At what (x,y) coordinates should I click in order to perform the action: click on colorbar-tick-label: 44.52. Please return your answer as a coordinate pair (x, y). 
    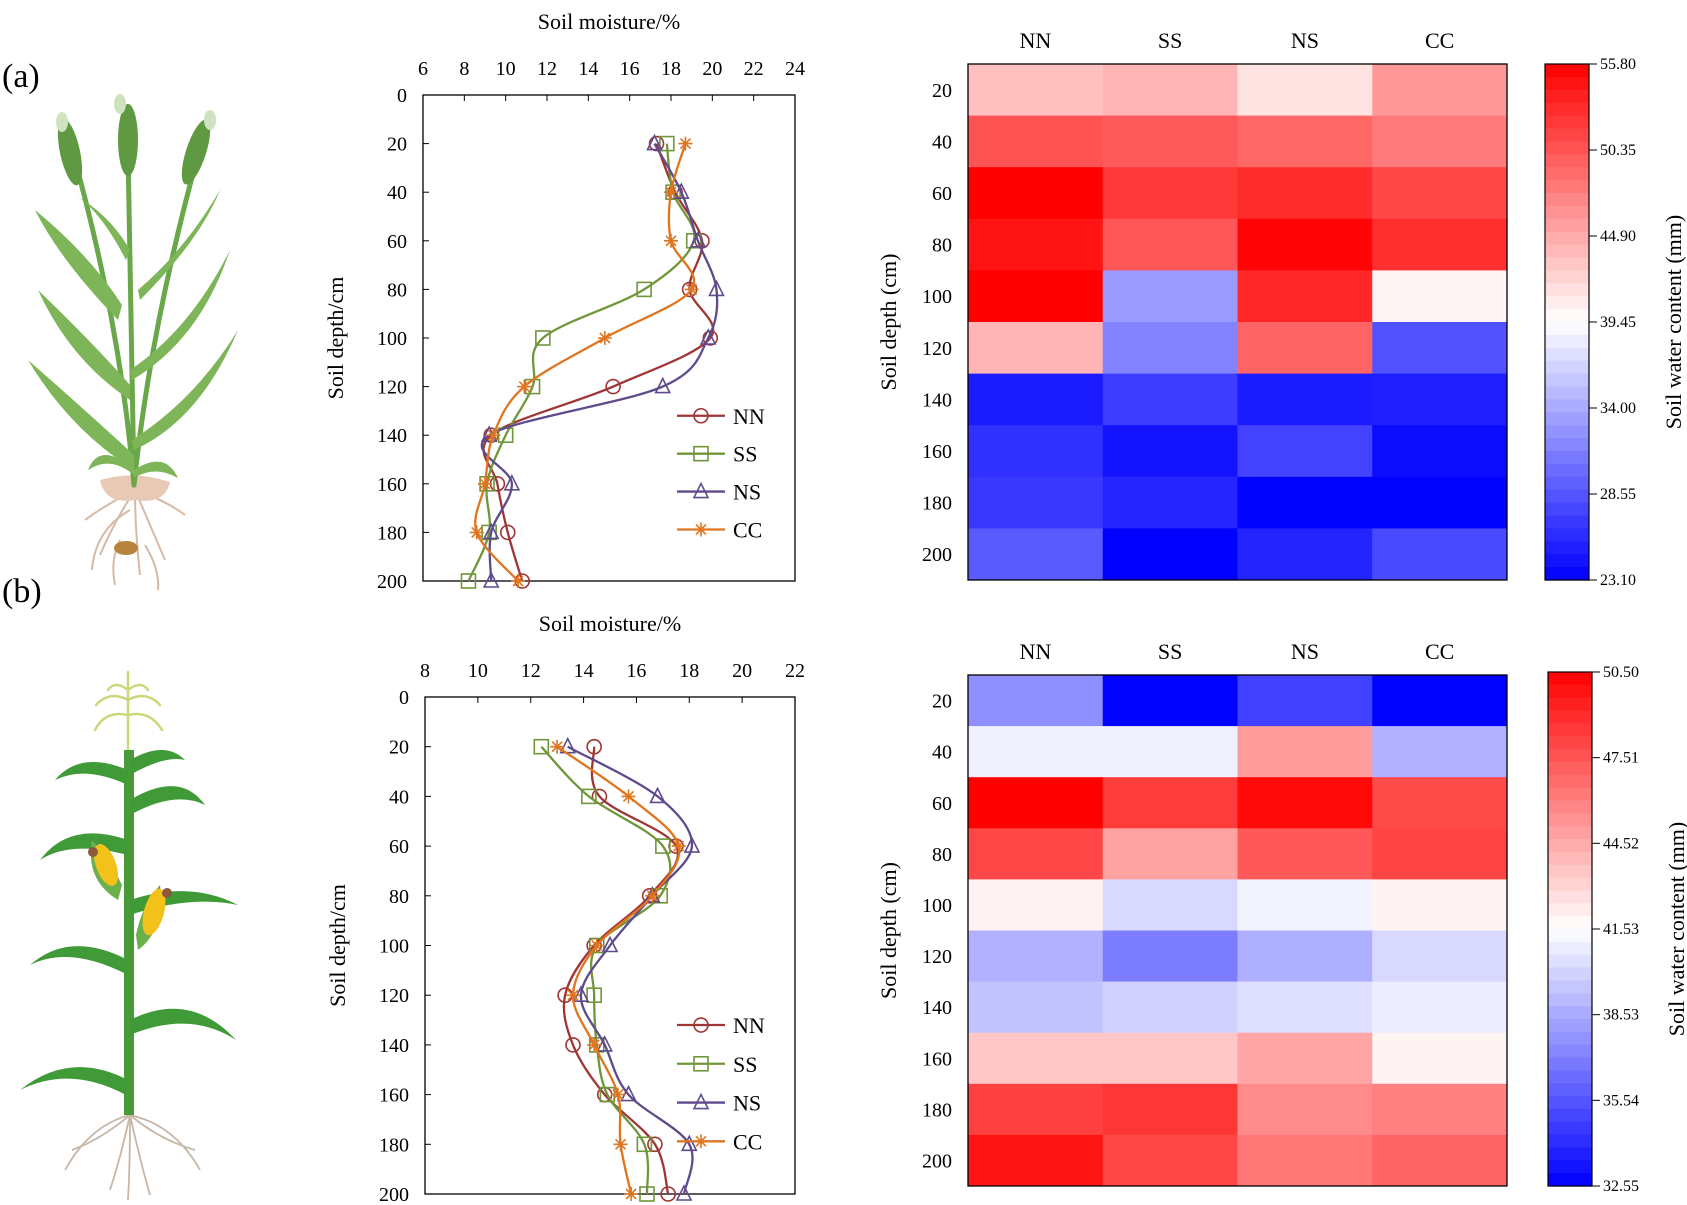
    Looking at the image, I should click on (1621, 843).